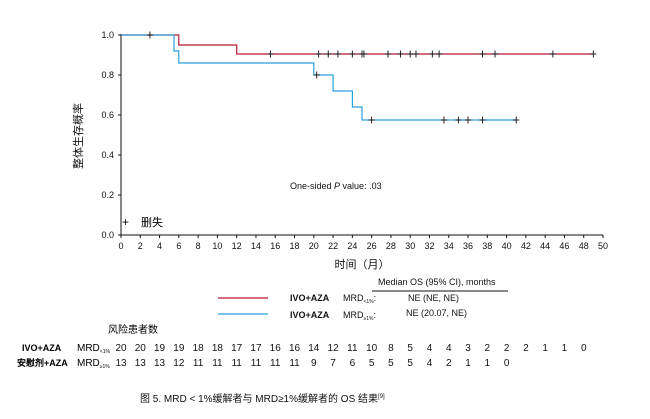  Describe the element at coordinates (314, 348) in the screenshot. I see `risk-count: 14` at that location.